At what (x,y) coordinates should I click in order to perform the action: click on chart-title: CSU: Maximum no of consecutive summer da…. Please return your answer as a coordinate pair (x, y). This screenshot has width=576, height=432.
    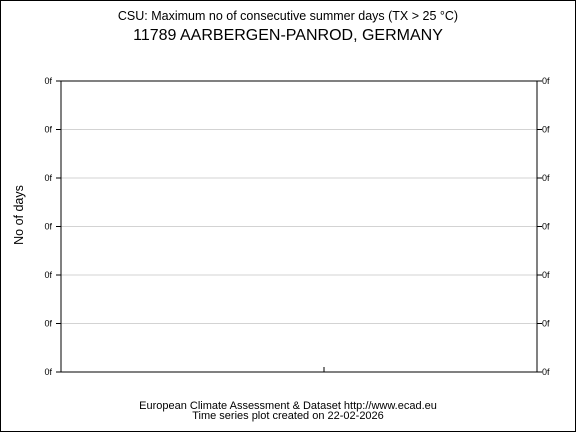
    Looking at the image, I should click on (288, 16).